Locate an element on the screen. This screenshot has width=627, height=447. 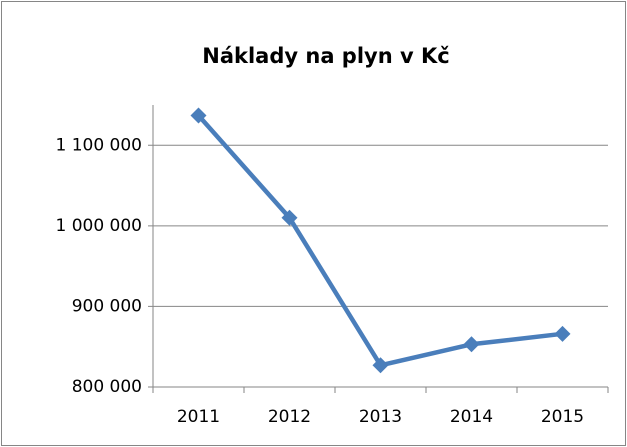
x-tick-label: 2012 is located at coordinates (289, 417).